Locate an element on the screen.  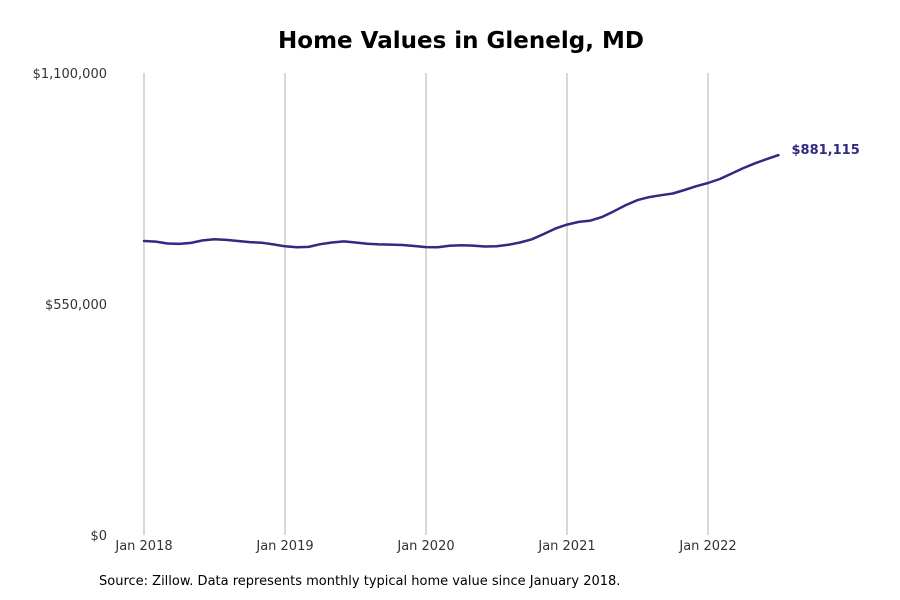
x-tick-label: Jan 2019 is located at coordinates (284, 546).